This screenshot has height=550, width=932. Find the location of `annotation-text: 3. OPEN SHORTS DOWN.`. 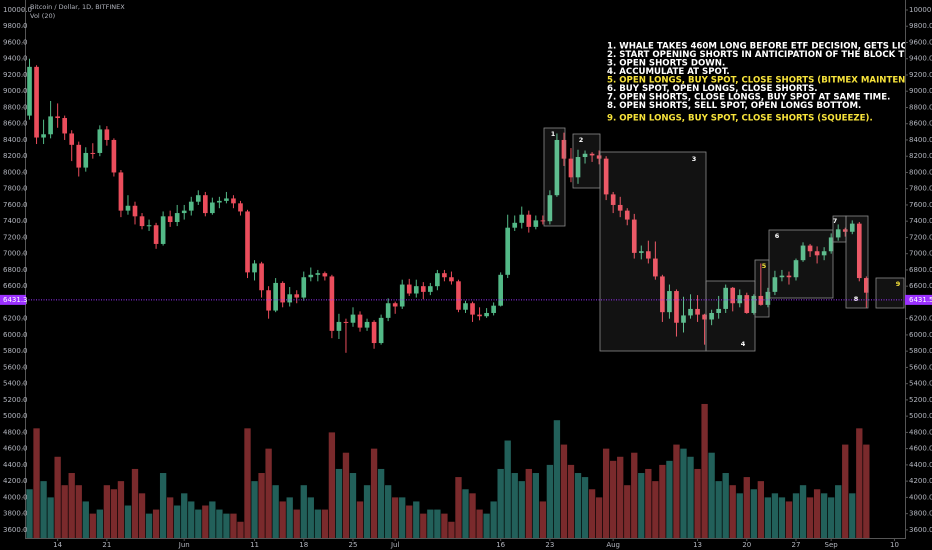

annotation-text: 3. OPEN SHORTS DOWN. is located at coordinates (666, 64).